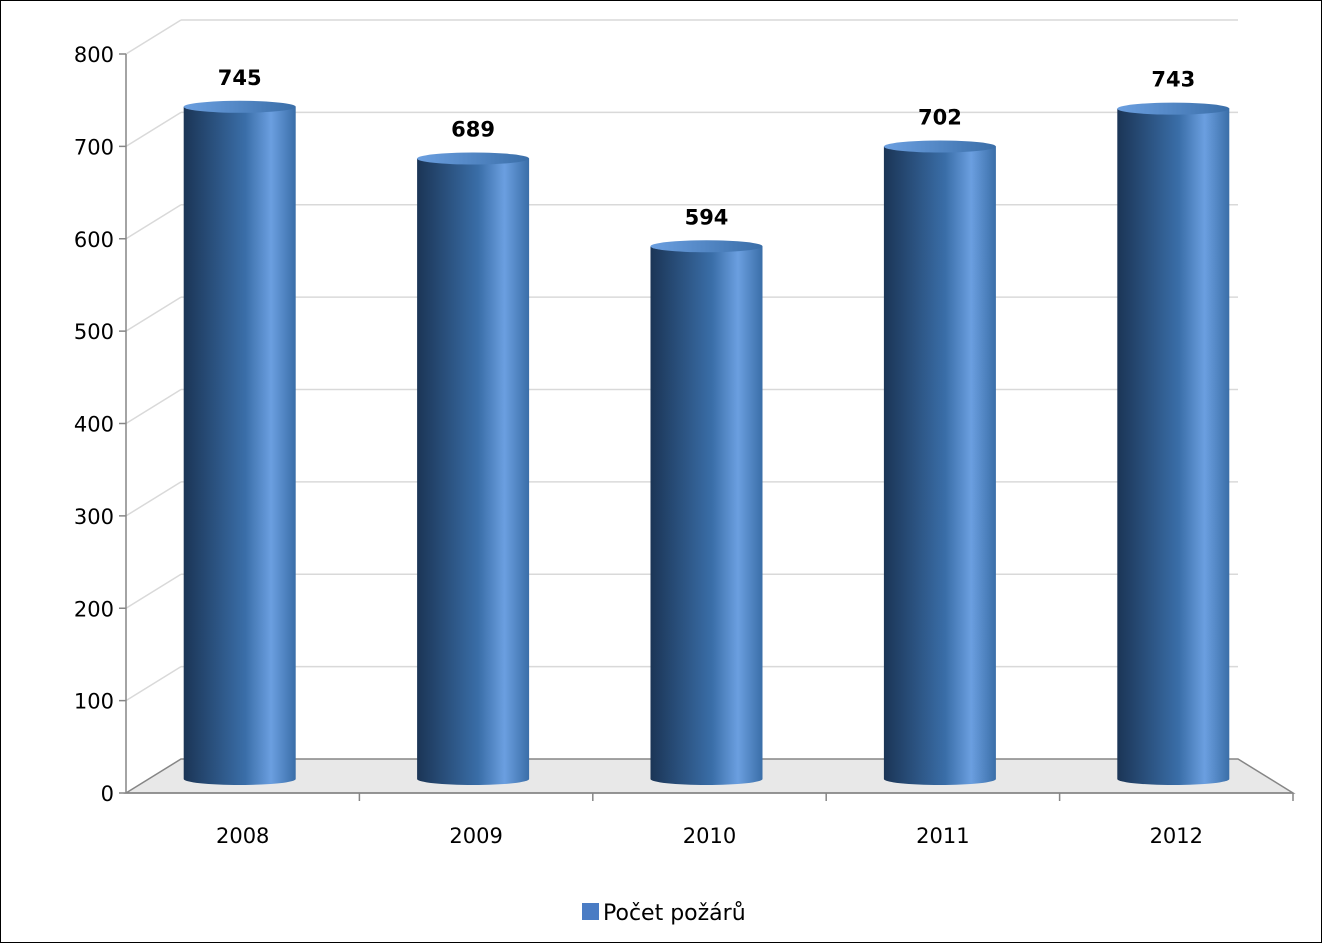 The image size is (1322, 944). I want to click on bar-2010, so click(706, 516).